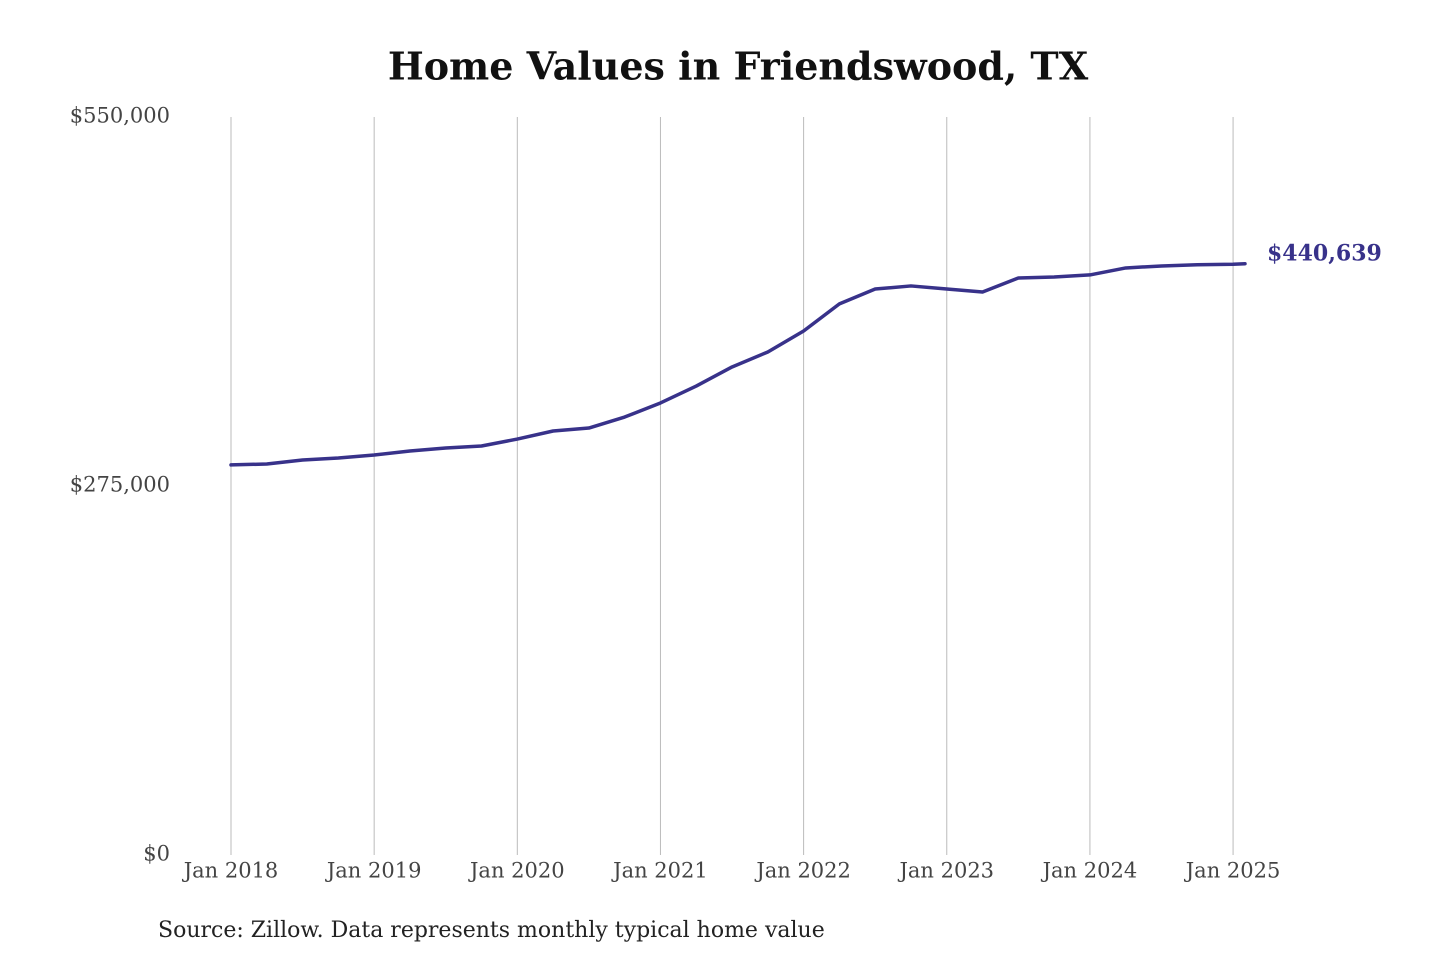 The width and height of the screenshot is (1440, 960). I want to click on chart-title: Home Values in Friendswood, TX, so click(738, 66).